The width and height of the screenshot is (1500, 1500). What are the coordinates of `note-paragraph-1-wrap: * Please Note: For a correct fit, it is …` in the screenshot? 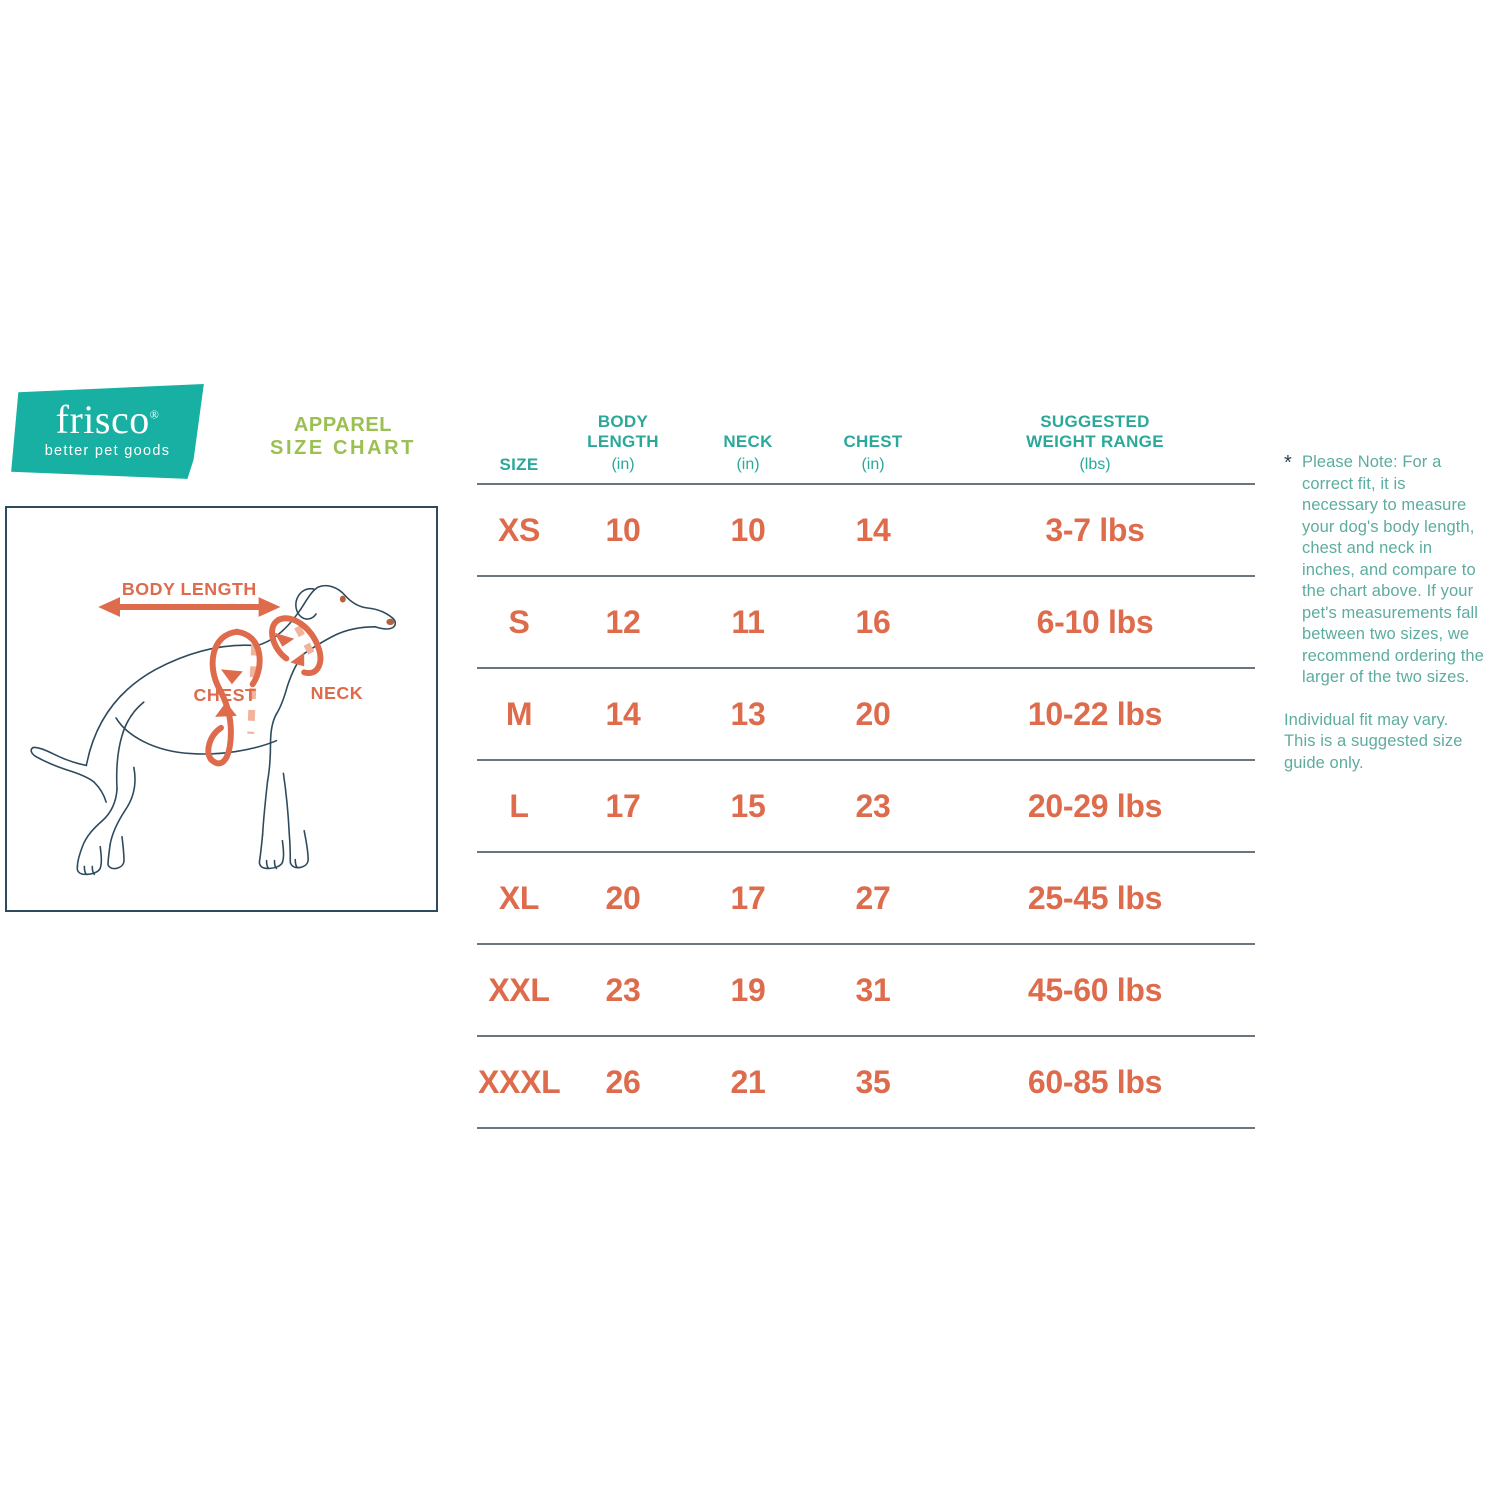 It's located at (1384, 570).